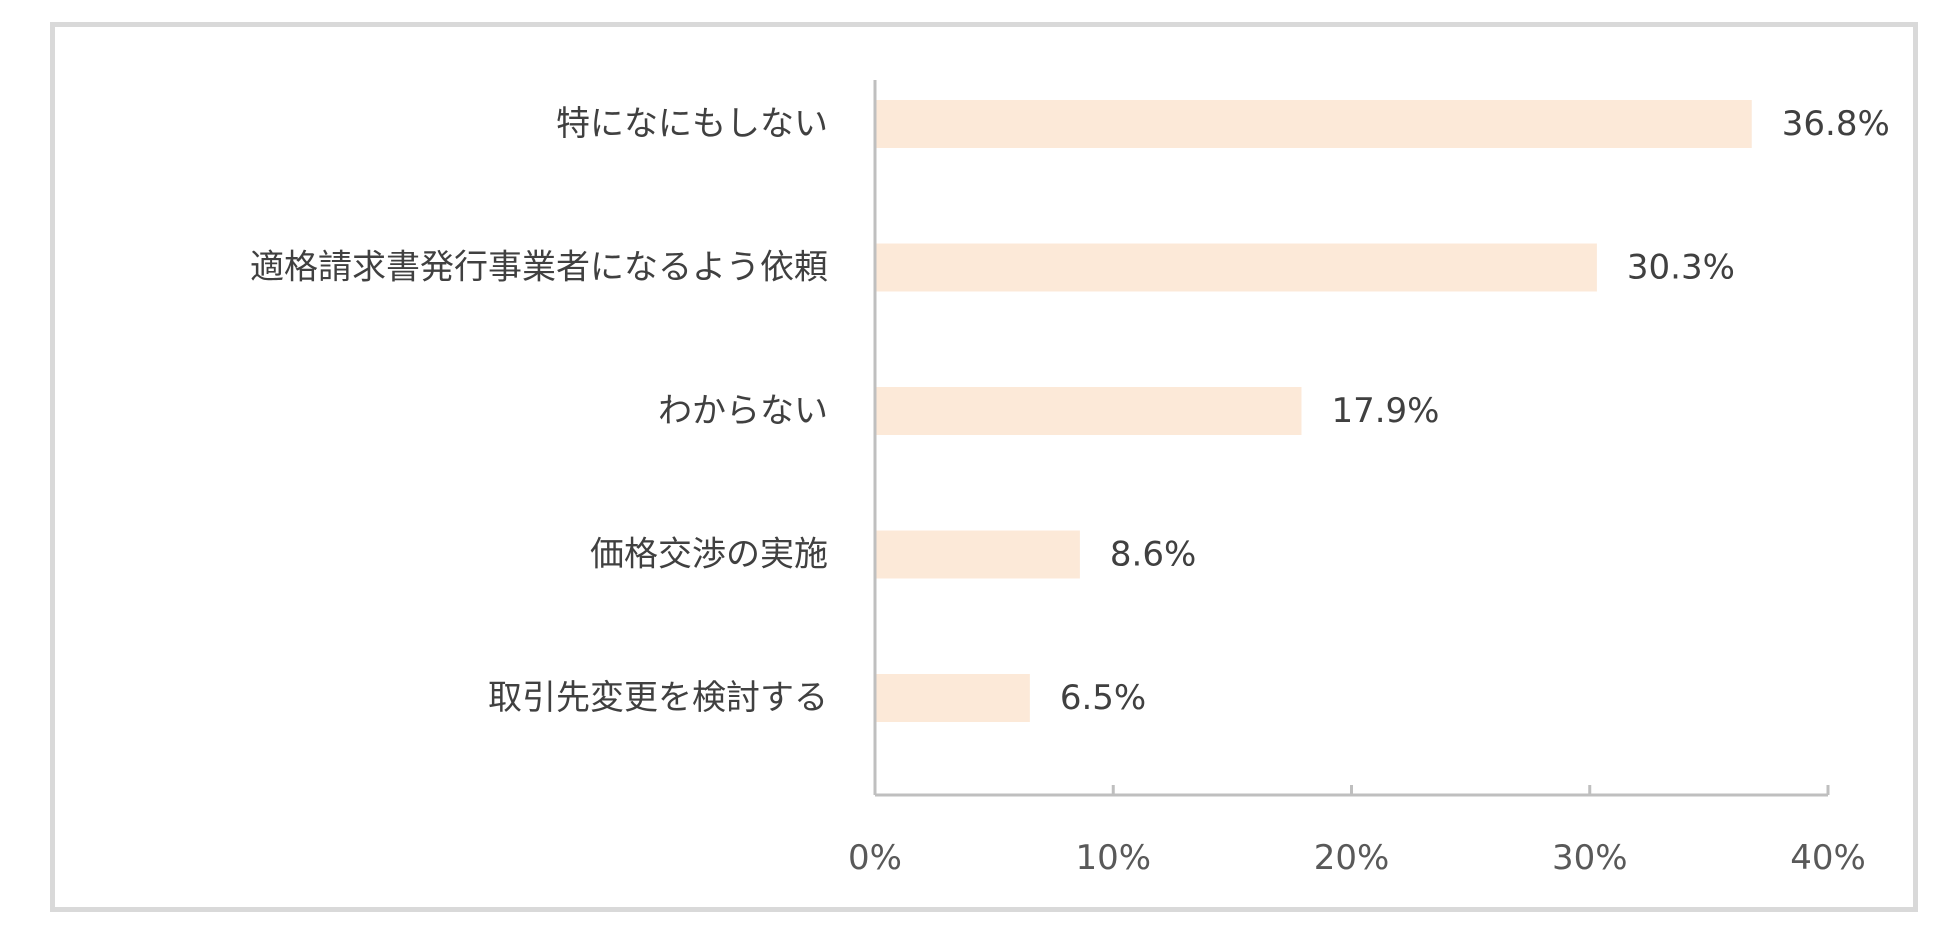 The height and width of the screenshot is (938, 1950). What do you see at coordinates (1836, 124) in the screenshot?
I see `data-label: 36.8%` at bounding box center [1836, 124].